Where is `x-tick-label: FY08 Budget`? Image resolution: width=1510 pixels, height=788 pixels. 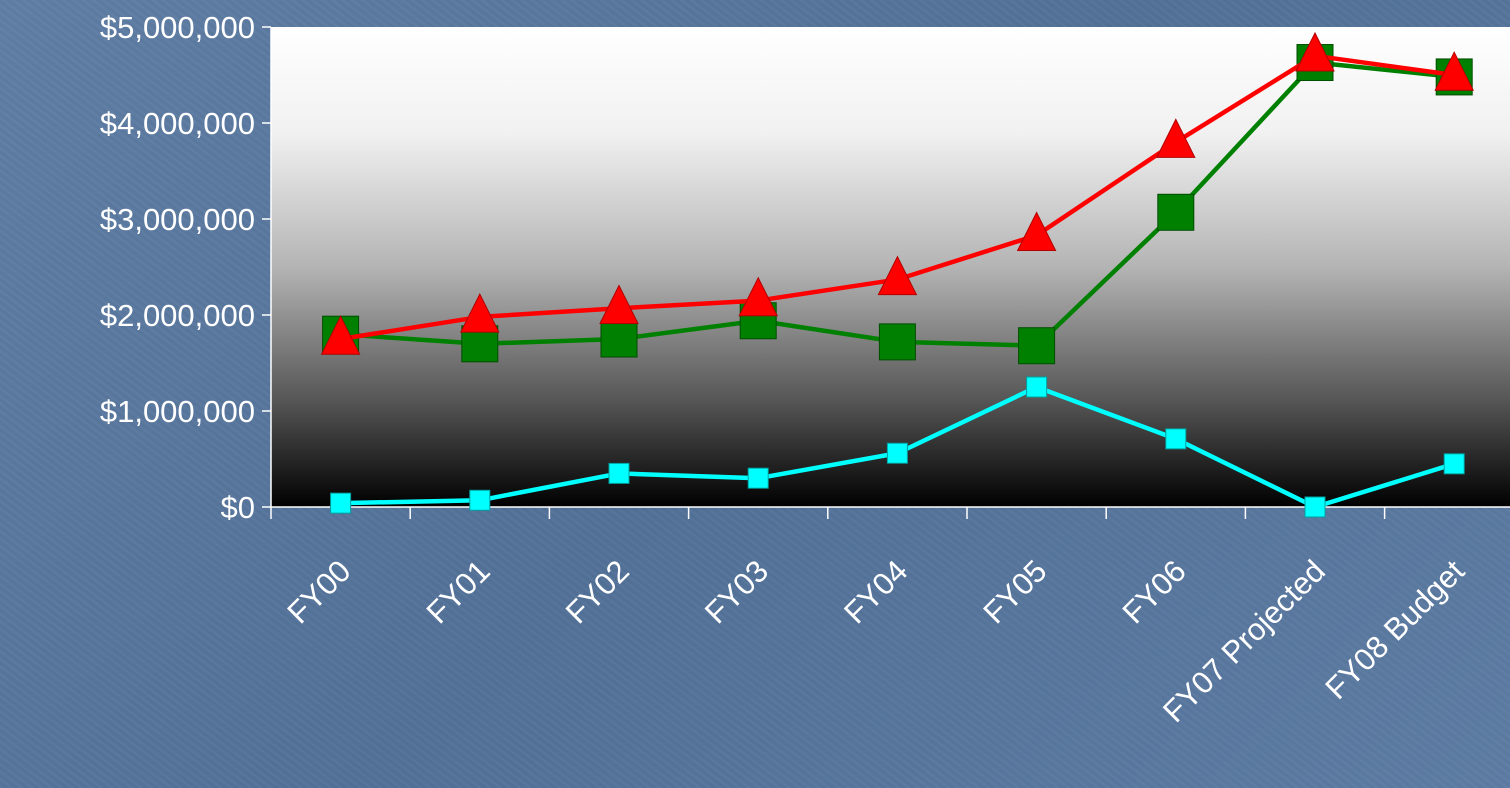 x-tick-label: FY08 Budget is located at coordinates (1394, 629).